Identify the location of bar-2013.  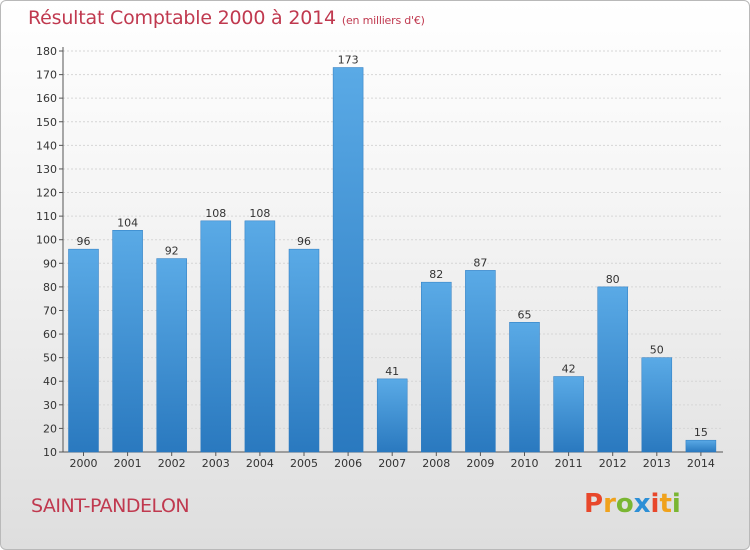
(657, 405).